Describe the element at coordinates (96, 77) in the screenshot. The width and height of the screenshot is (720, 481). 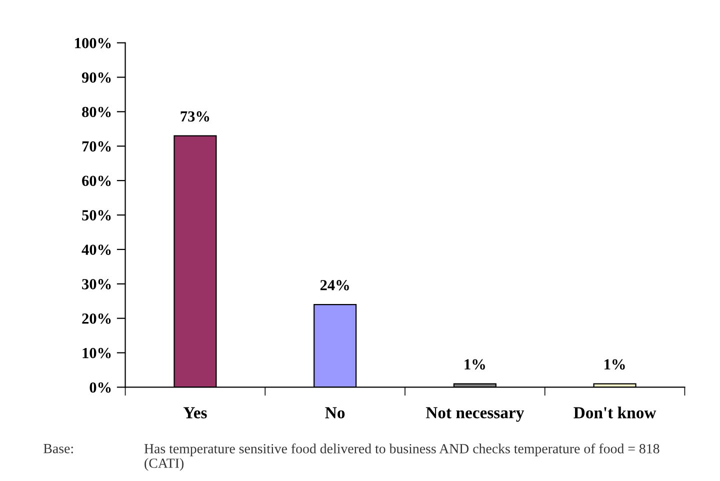
I see `y-tick-label: 90%` at that location.